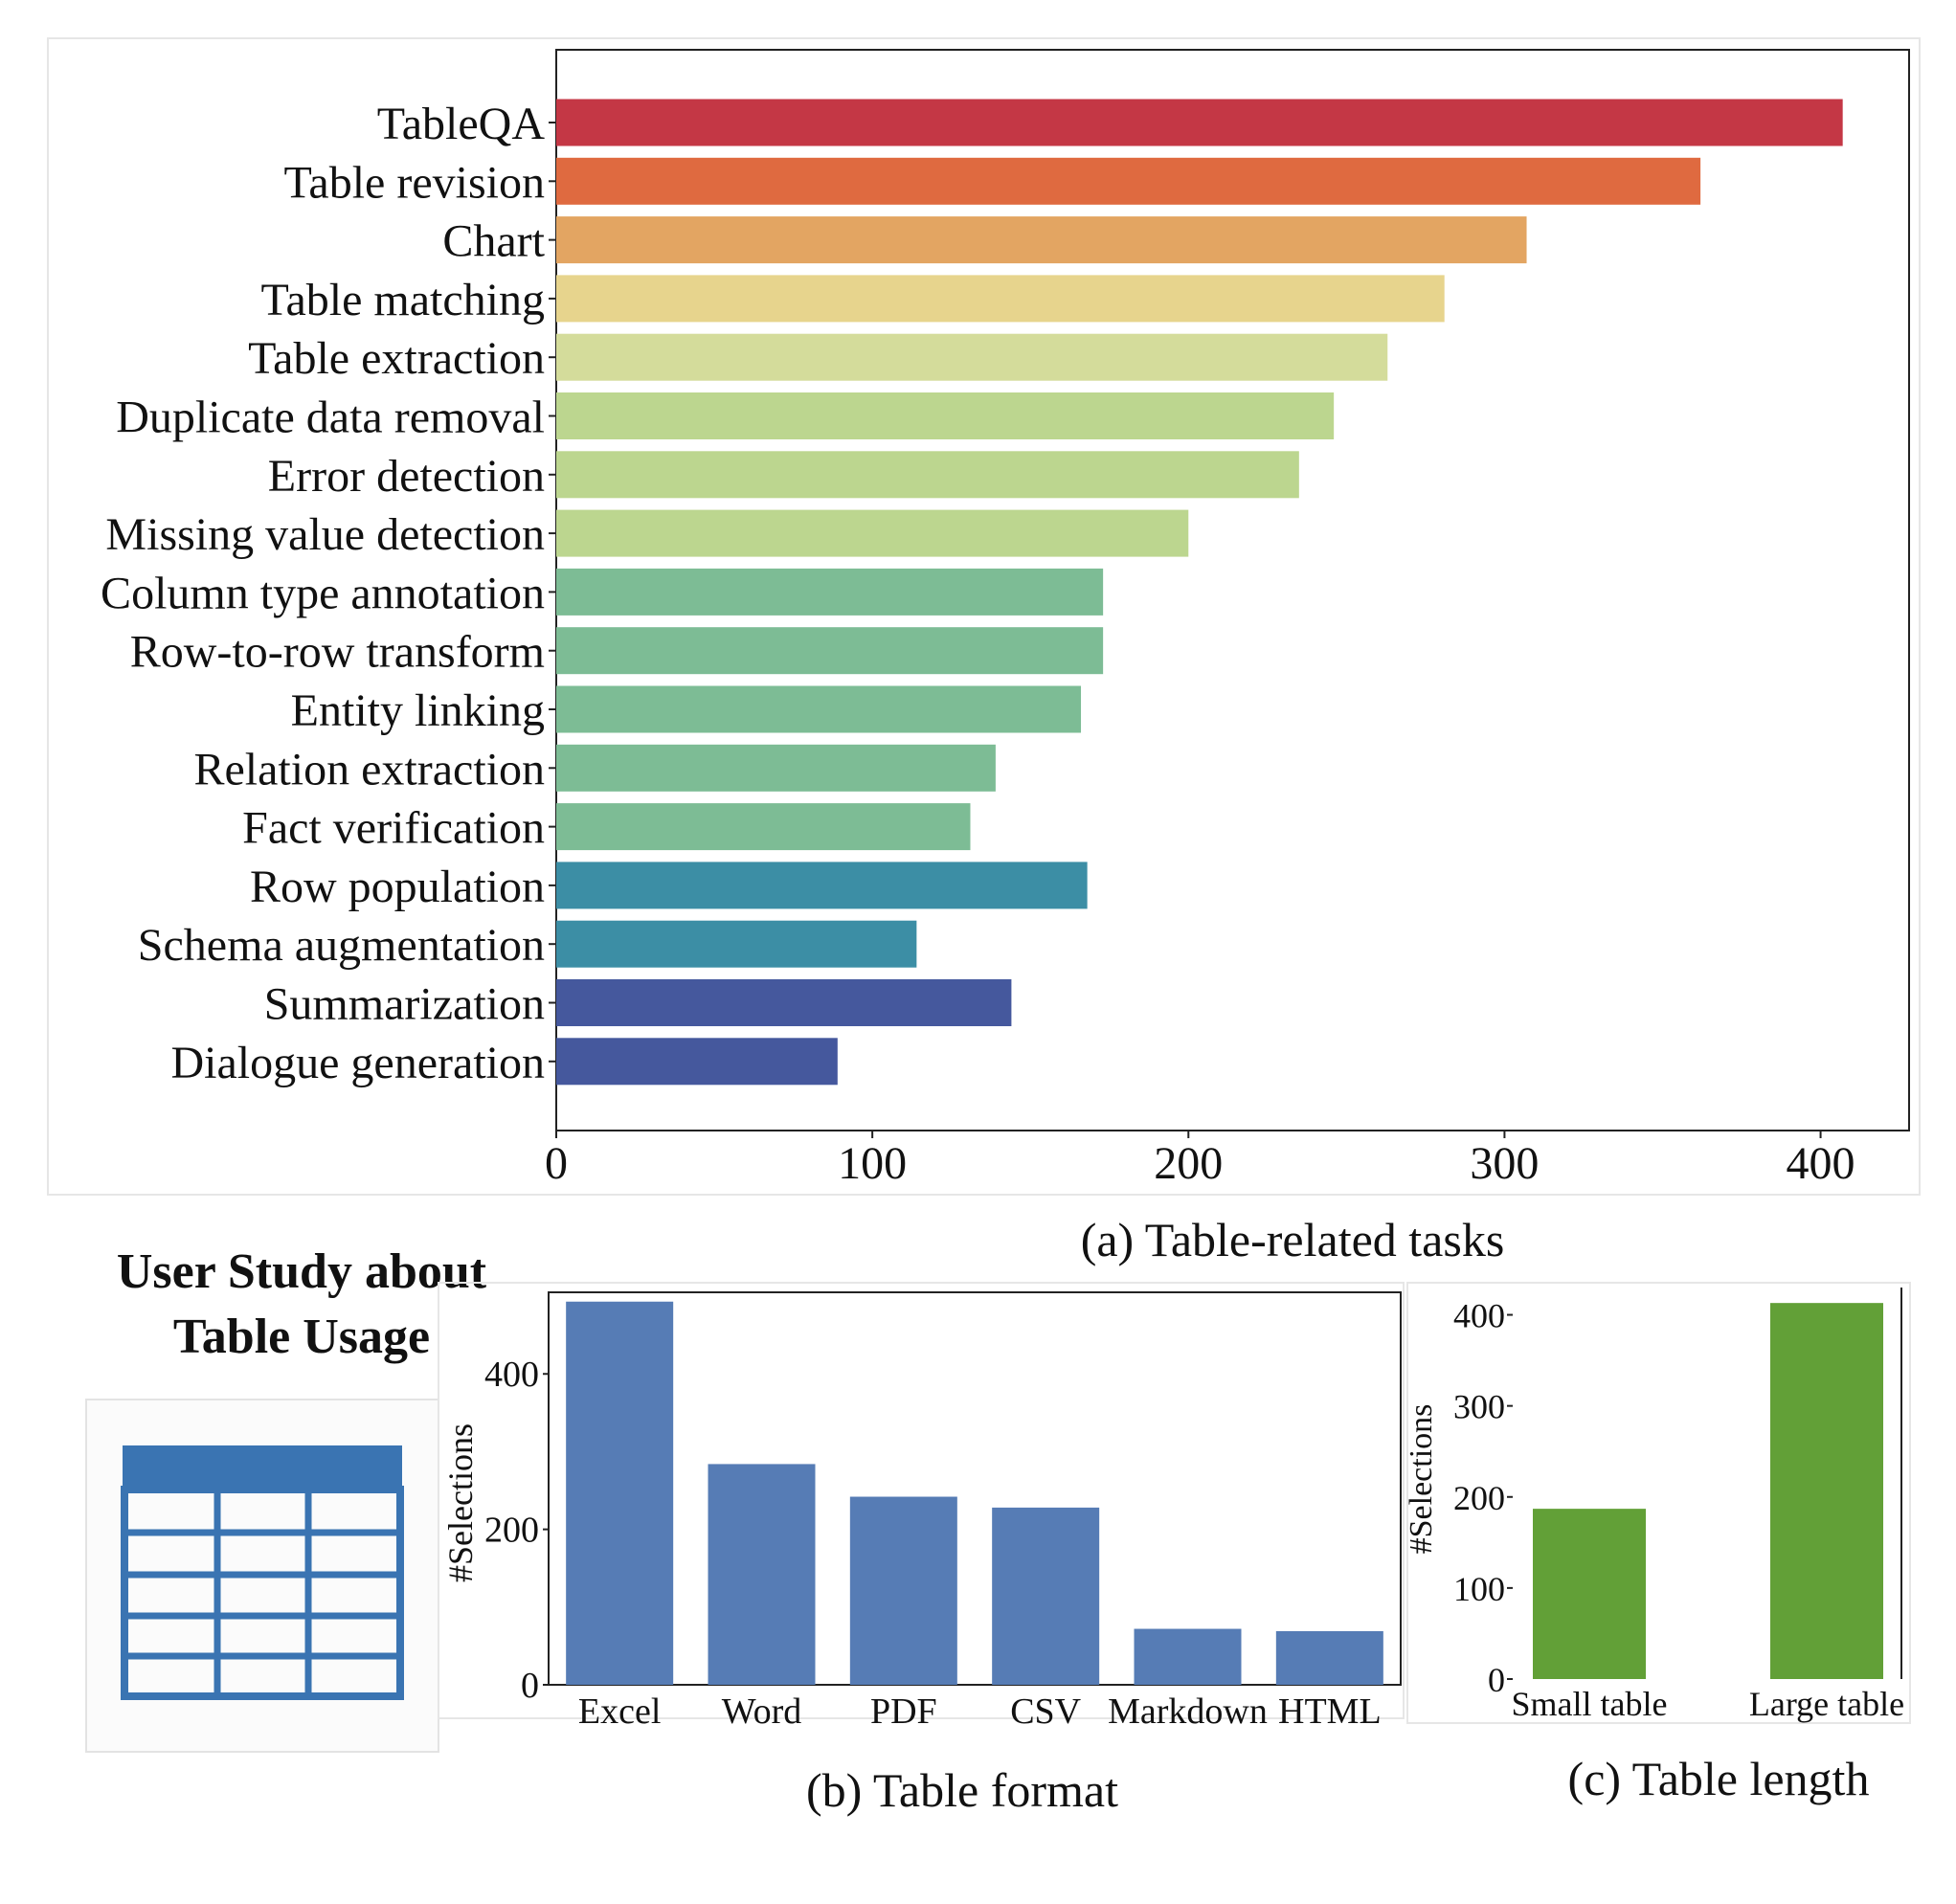  I want to click on chart-a-category-label: Table matching, so click(403, 300).